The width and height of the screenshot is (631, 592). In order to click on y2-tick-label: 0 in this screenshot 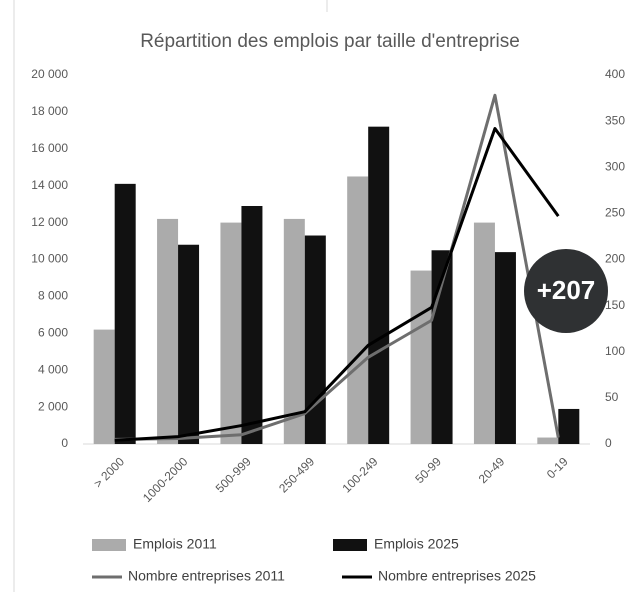, I will do `click(608, 443)`.